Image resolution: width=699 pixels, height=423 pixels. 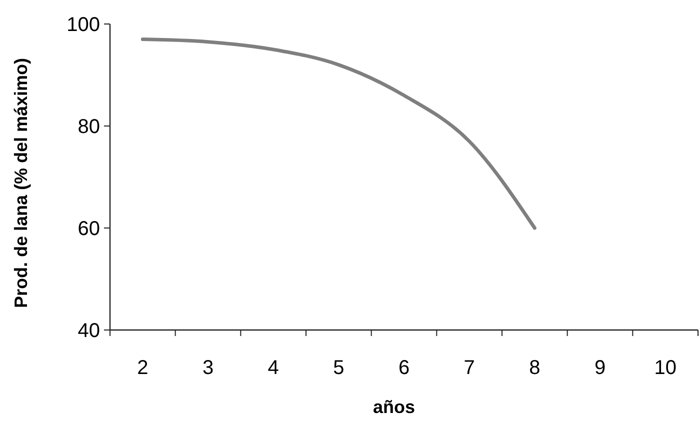 What do you see at coordinates (338, 368) in the screenshot?
I see `x-tick-label: 5` at bounding box center [338, 368].